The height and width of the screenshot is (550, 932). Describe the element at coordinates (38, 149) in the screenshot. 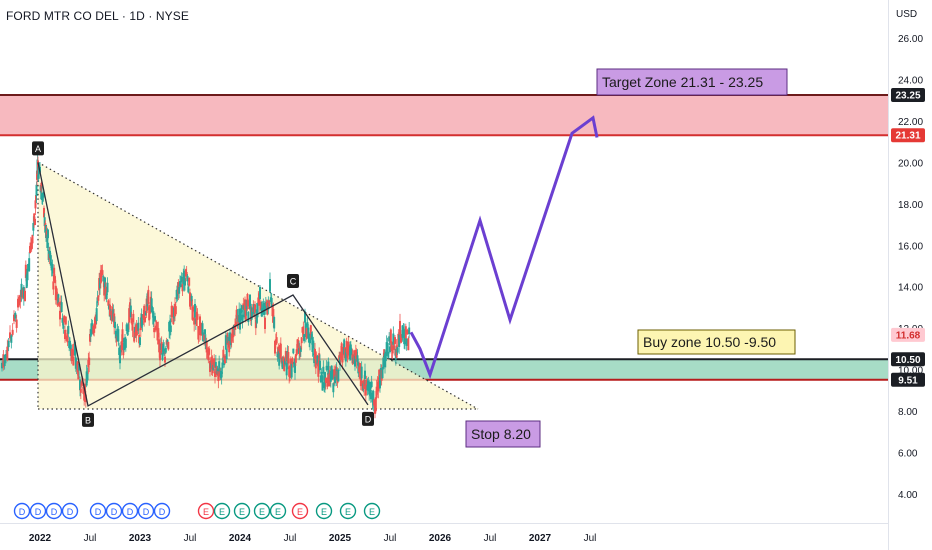

I see `pattern-point-label: A` at that location.